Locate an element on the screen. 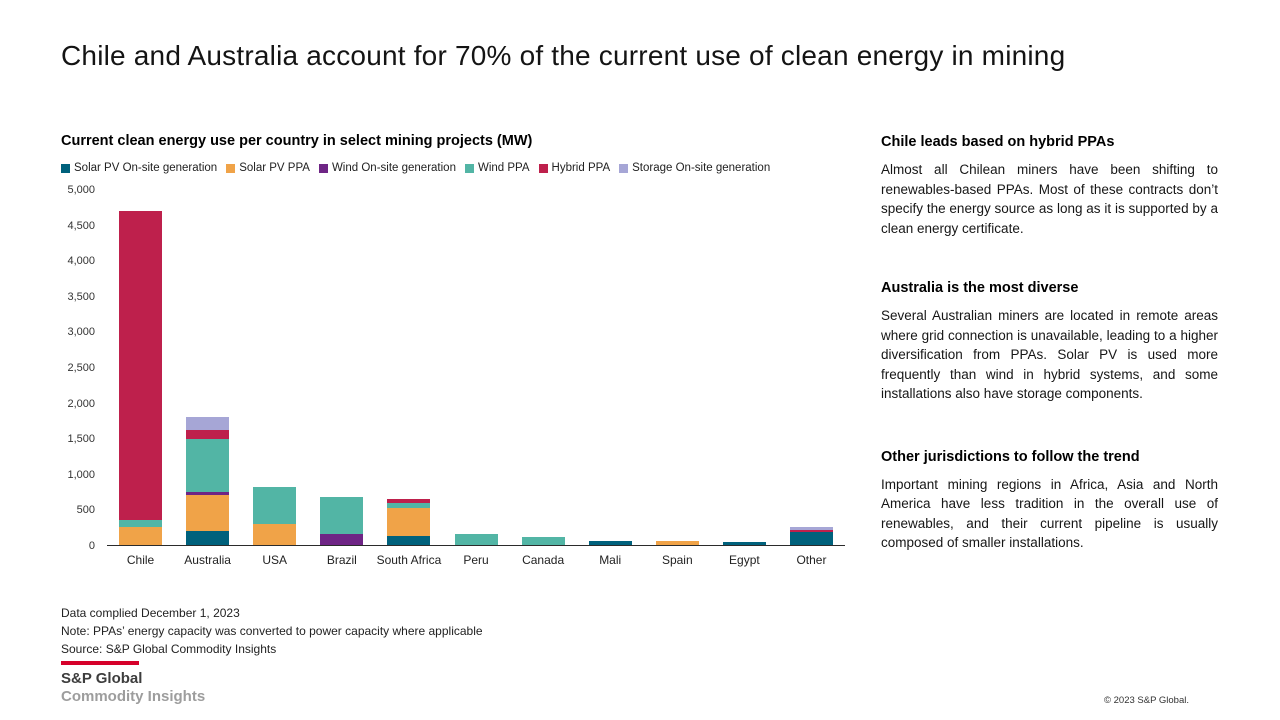  sp-global-logo: S&P Global Commodity Insights is located at coordinates (133, 683).